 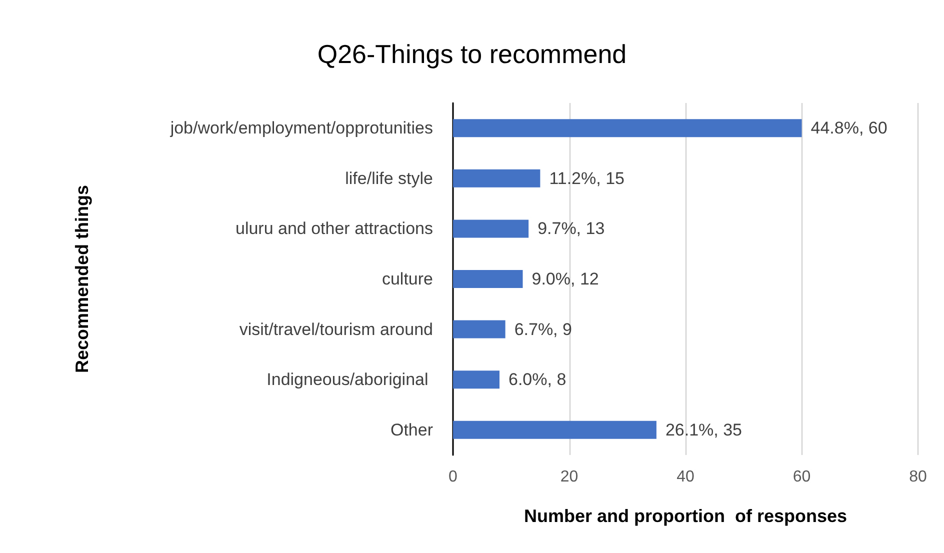 I want to click on chart-title: Q26-Things to recommend, so click(x=472, y=54).